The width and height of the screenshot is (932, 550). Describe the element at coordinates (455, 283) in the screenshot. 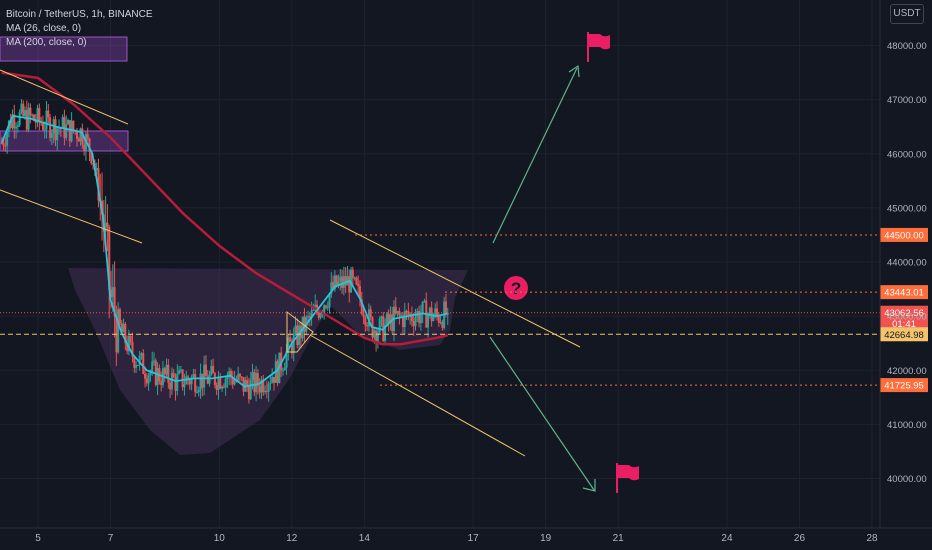

I see `channel-upper` at that location.